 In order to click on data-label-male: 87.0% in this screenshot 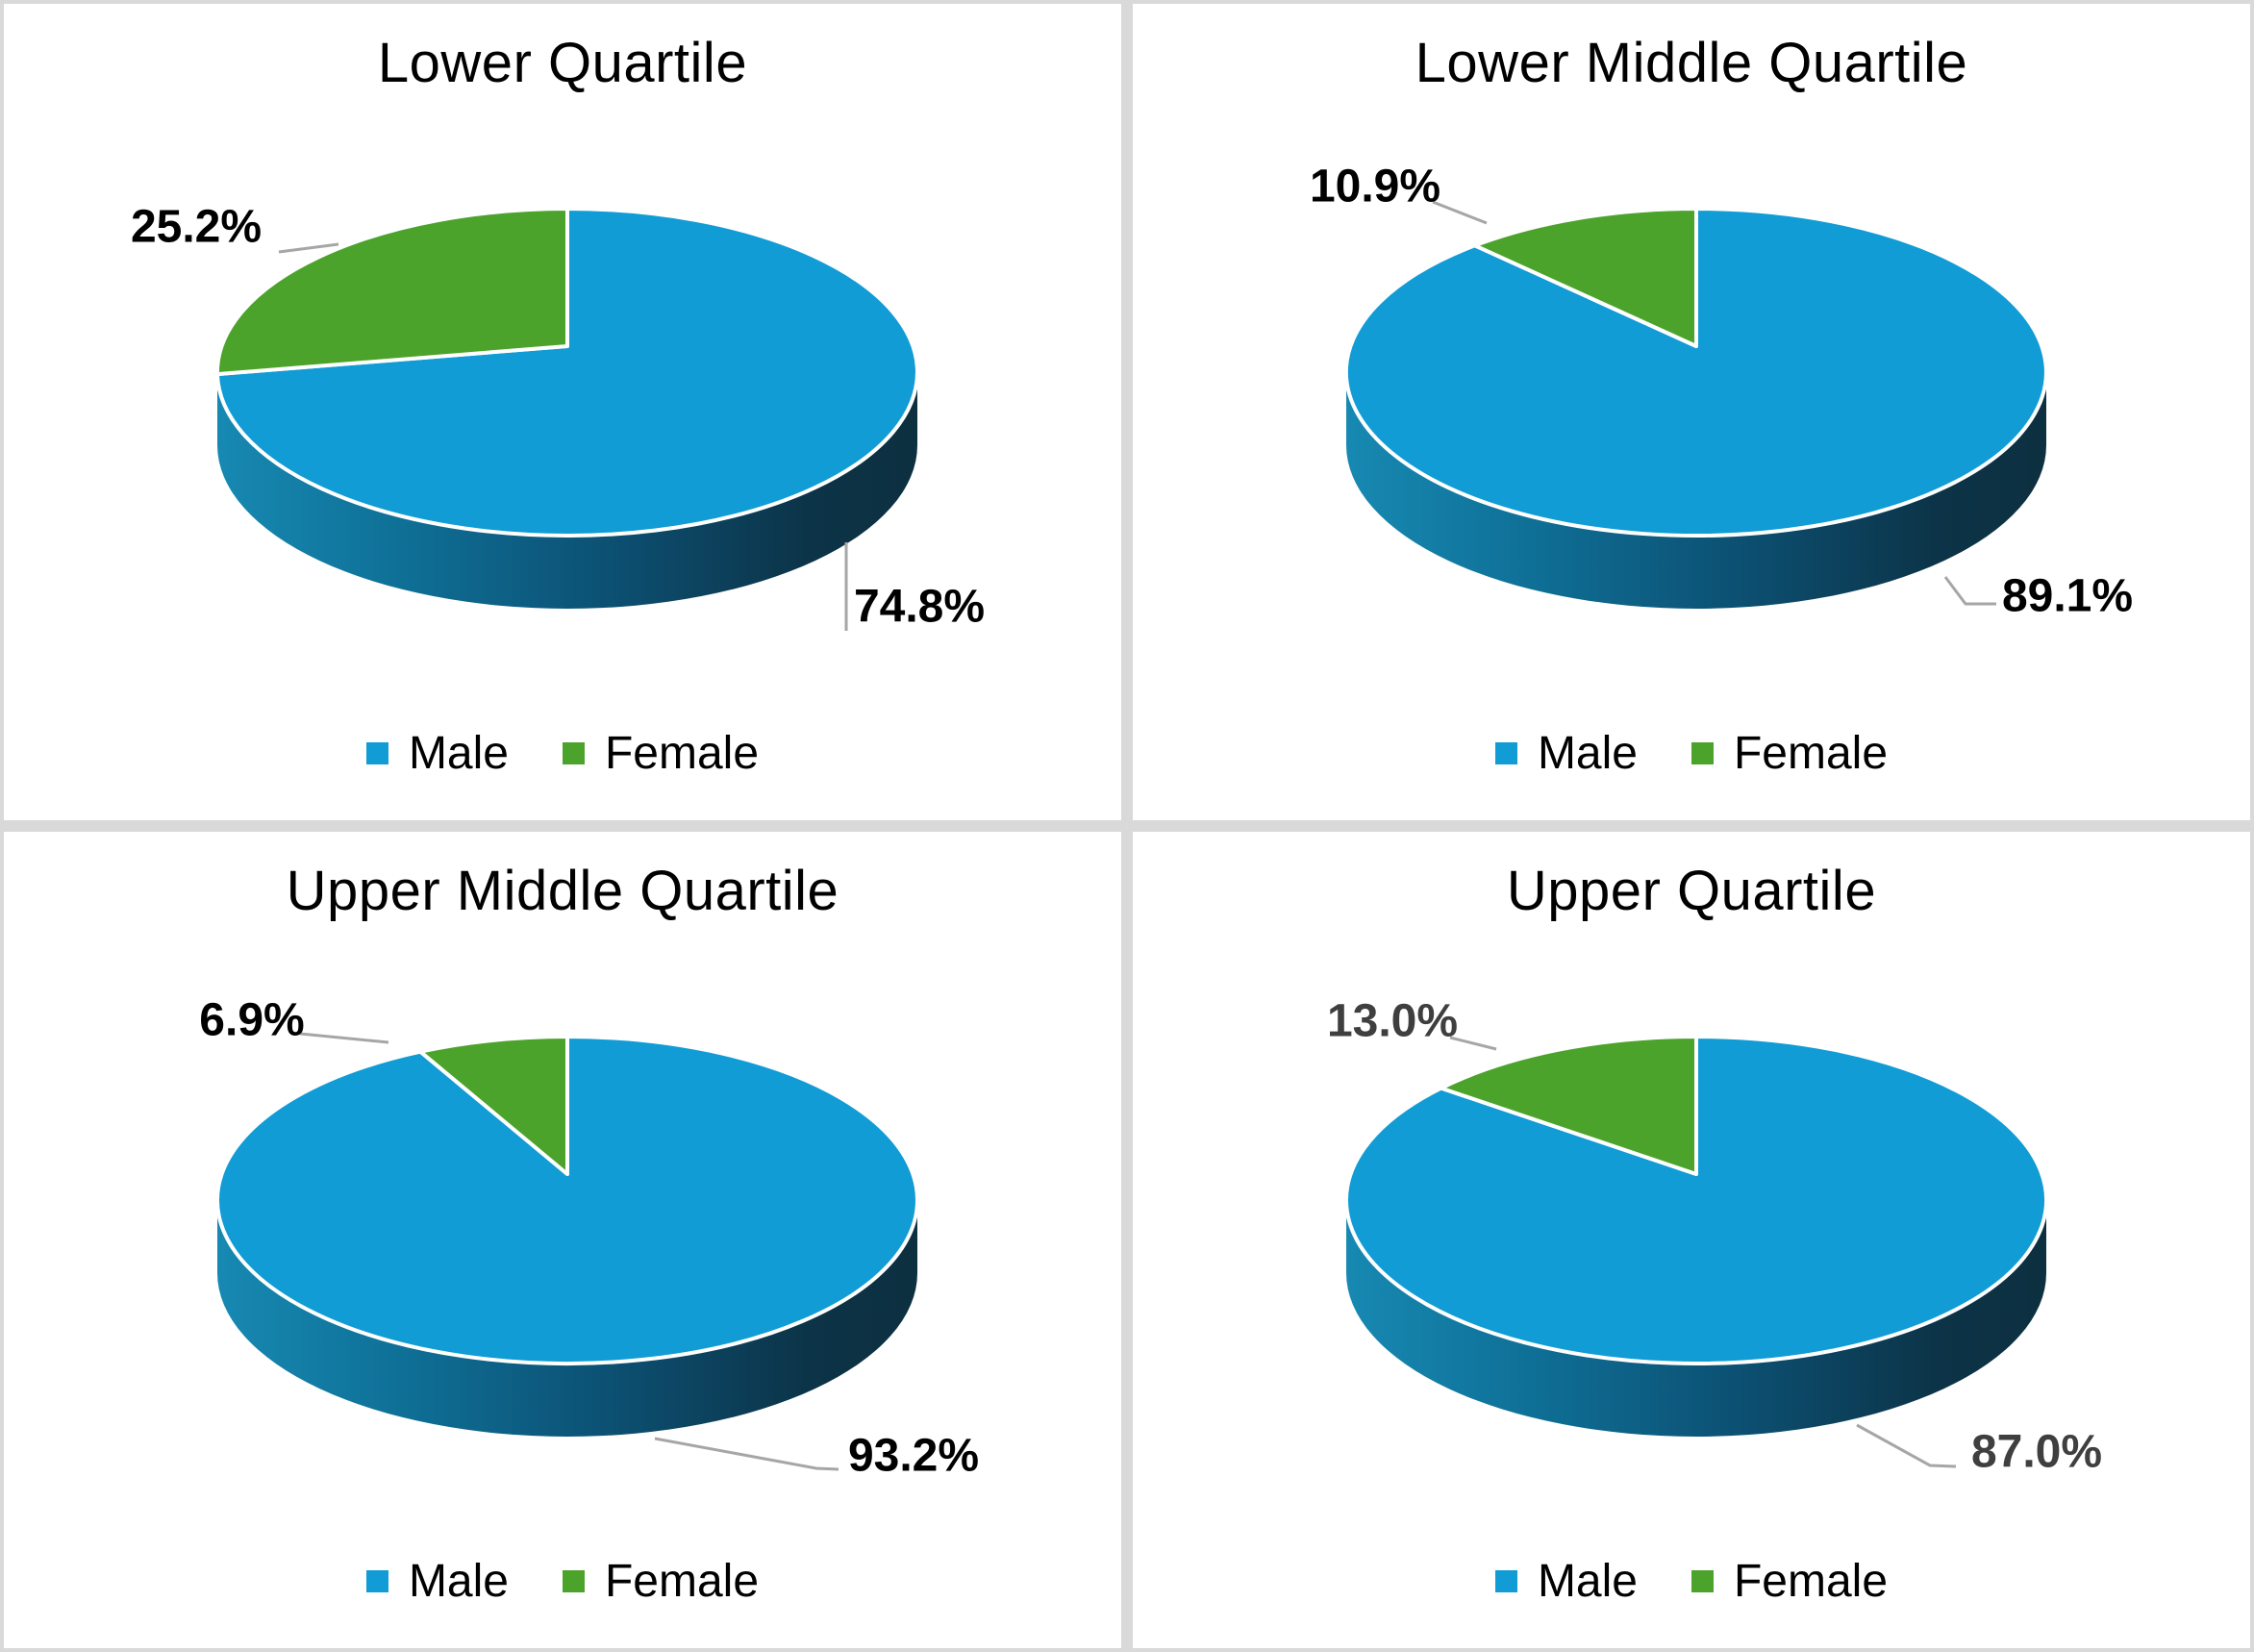, I will do `click(2036, 1452)`.